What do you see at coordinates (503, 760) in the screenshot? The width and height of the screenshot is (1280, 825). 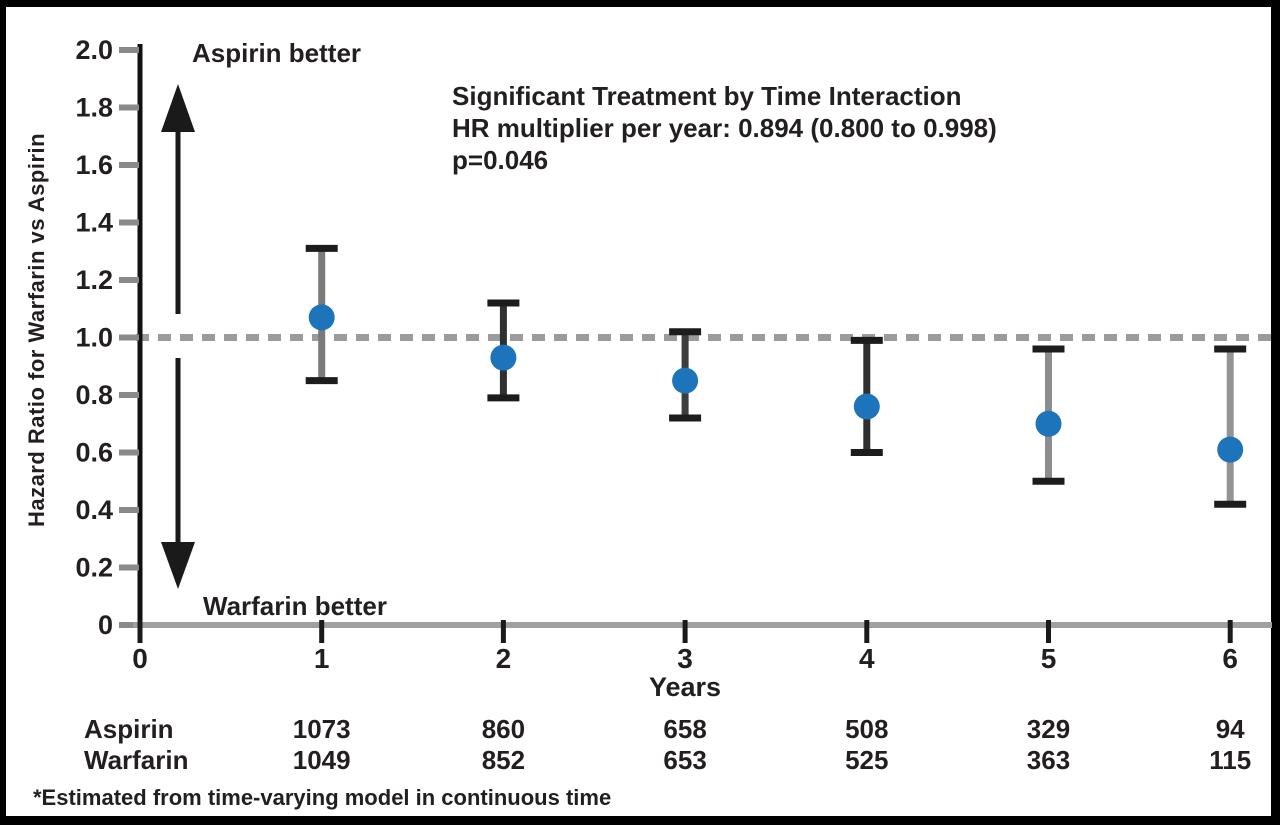 I see `risk-count-warfarin-year2: 852` at bounding box center [503, 760].